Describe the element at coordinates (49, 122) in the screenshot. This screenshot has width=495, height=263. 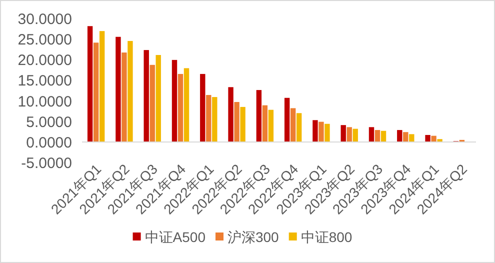
I see `y-tick-label: 5.0000` at that location.